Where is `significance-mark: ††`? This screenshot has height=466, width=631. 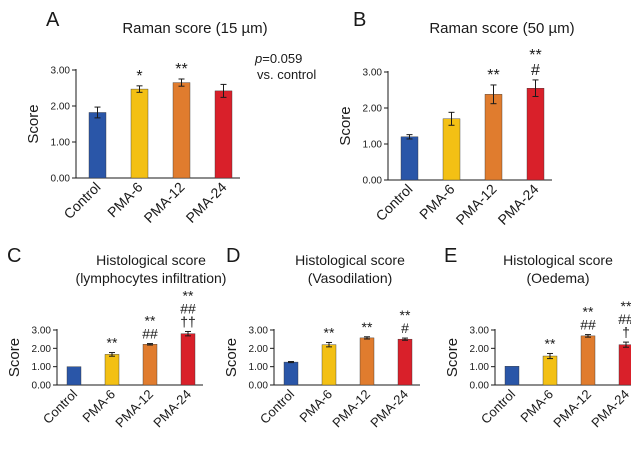
significance-mark: †† is located at coordinates (188, 321).